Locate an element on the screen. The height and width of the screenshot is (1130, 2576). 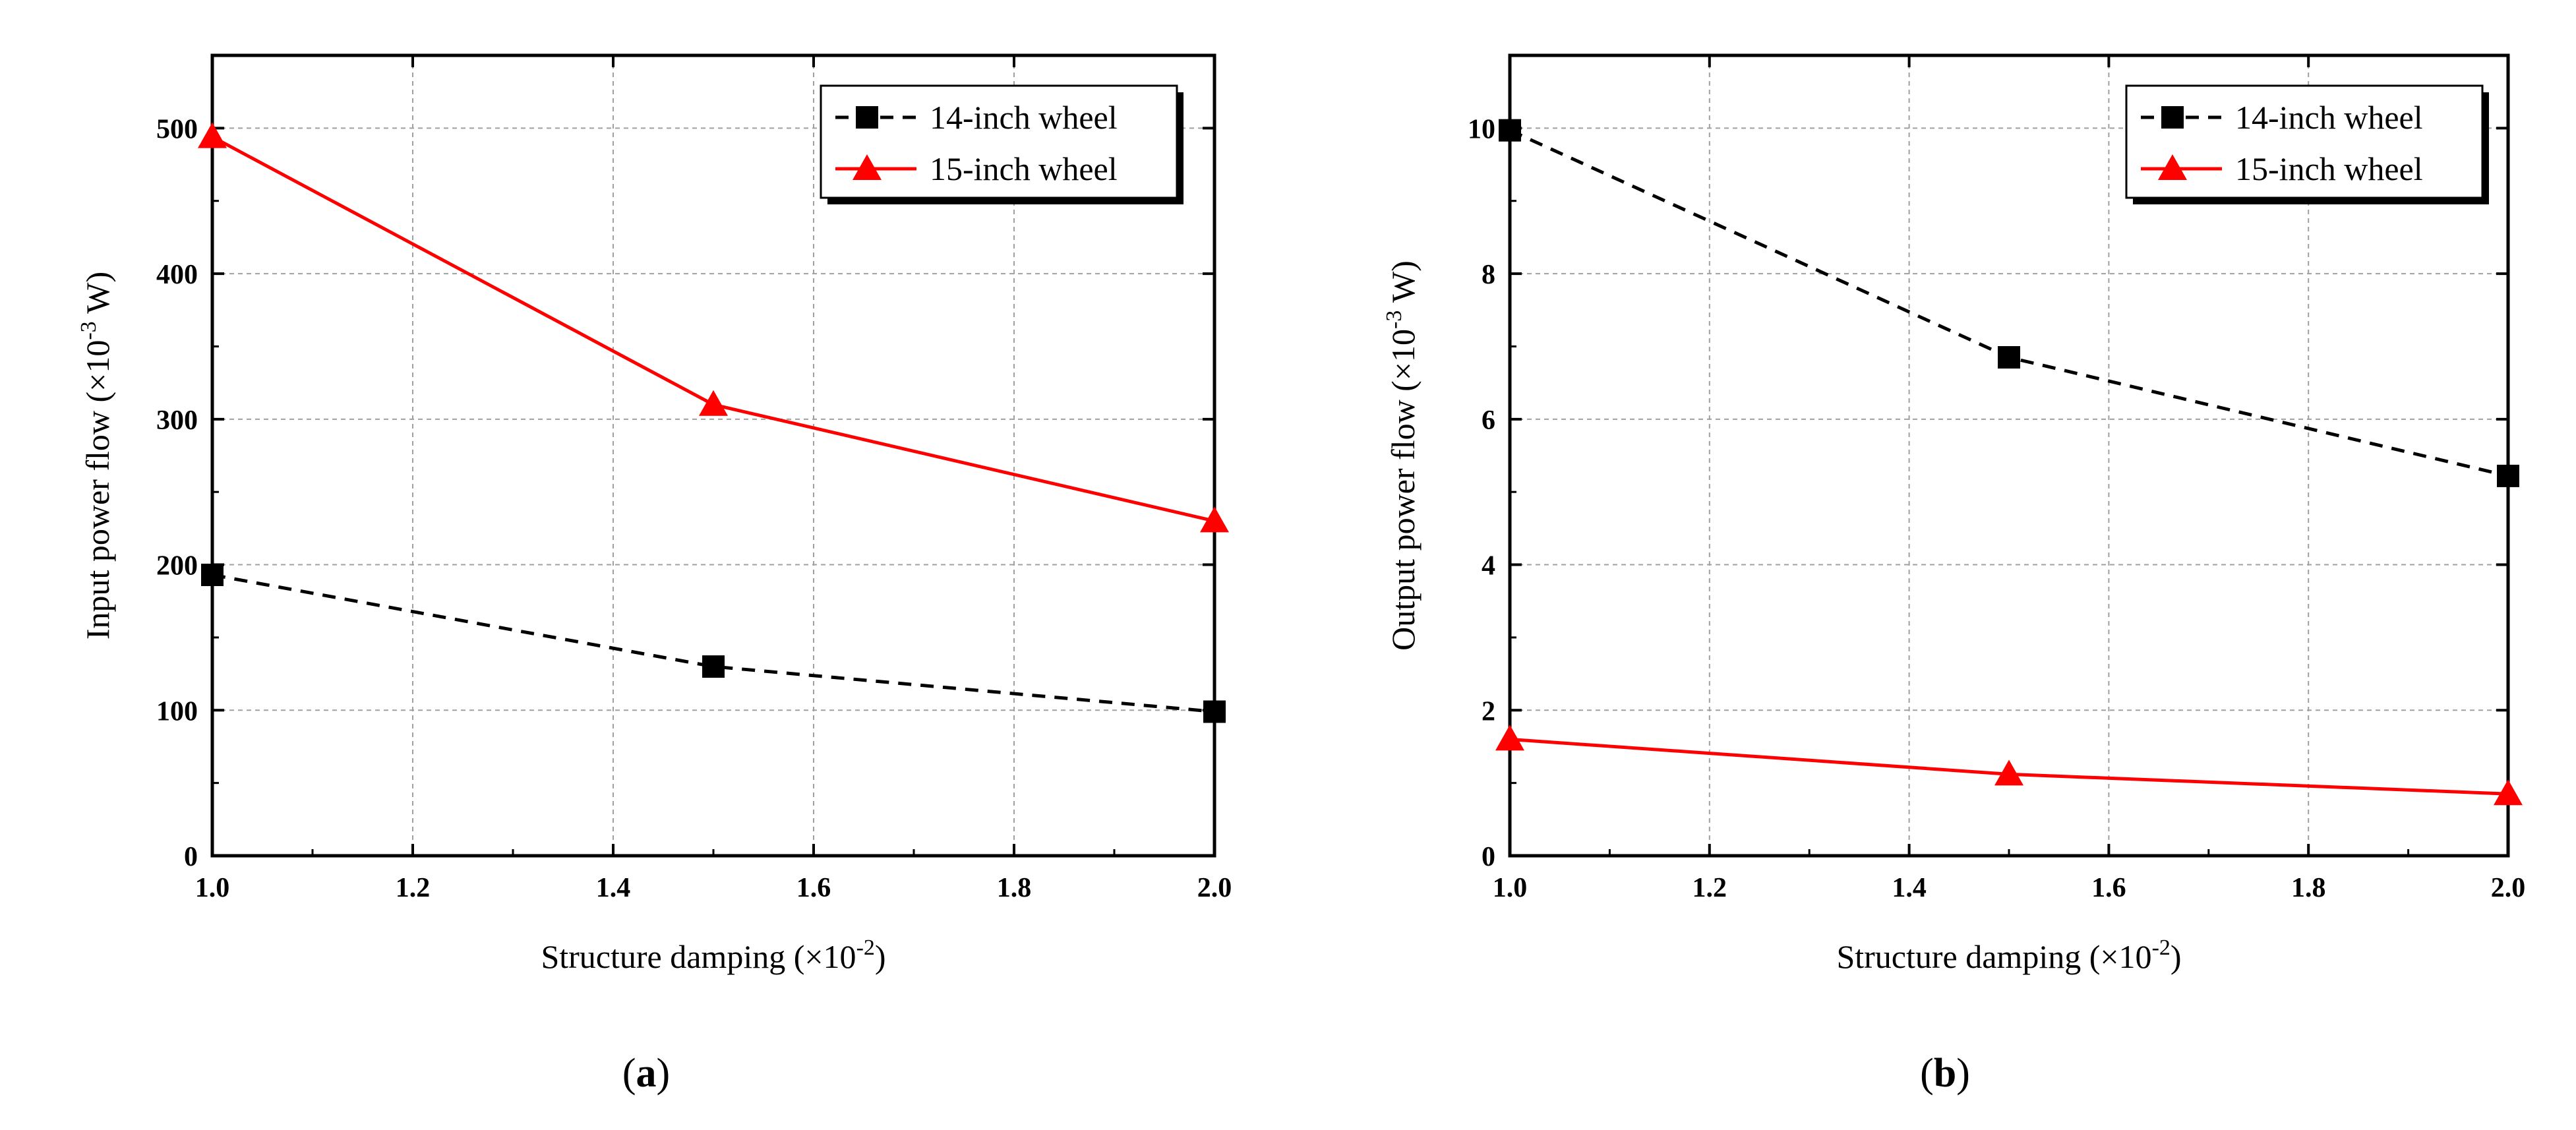
chart-b-y-tick-label: 8 is located at coordinates (1488, 275).